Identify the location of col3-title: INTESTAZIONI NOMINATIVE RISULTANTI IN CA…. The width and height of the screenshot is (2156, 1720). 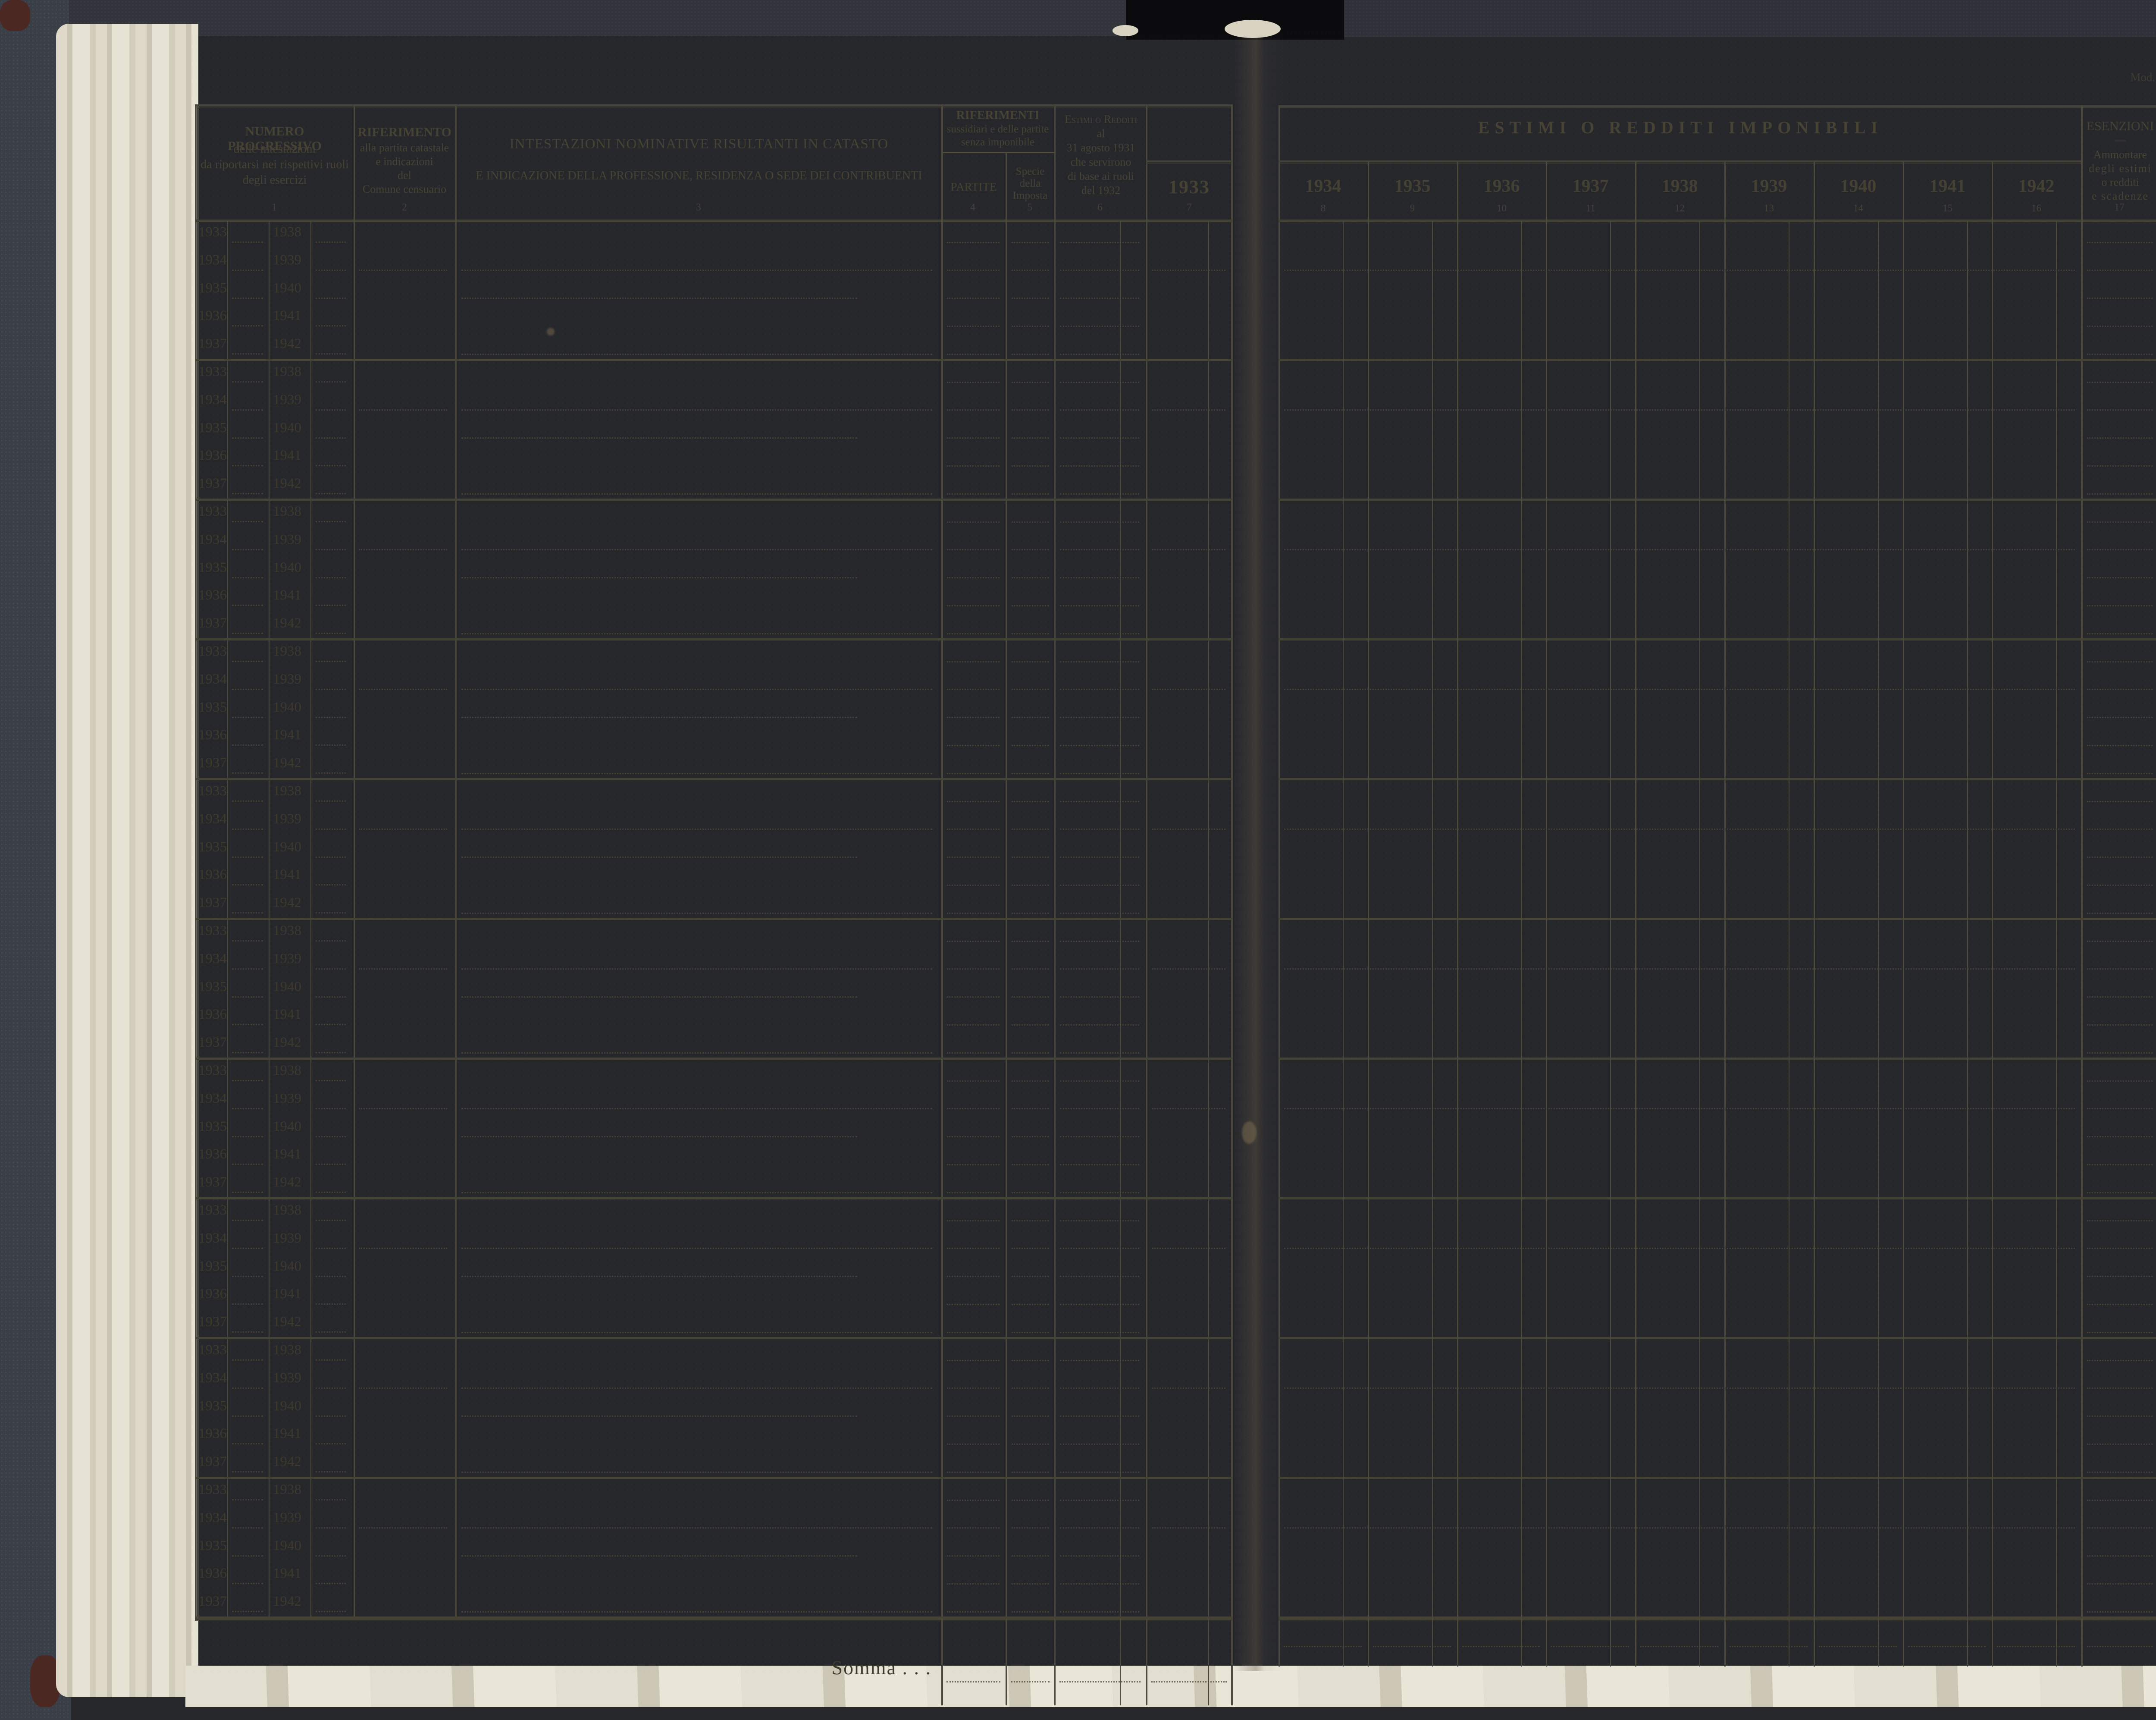
(699, 144).